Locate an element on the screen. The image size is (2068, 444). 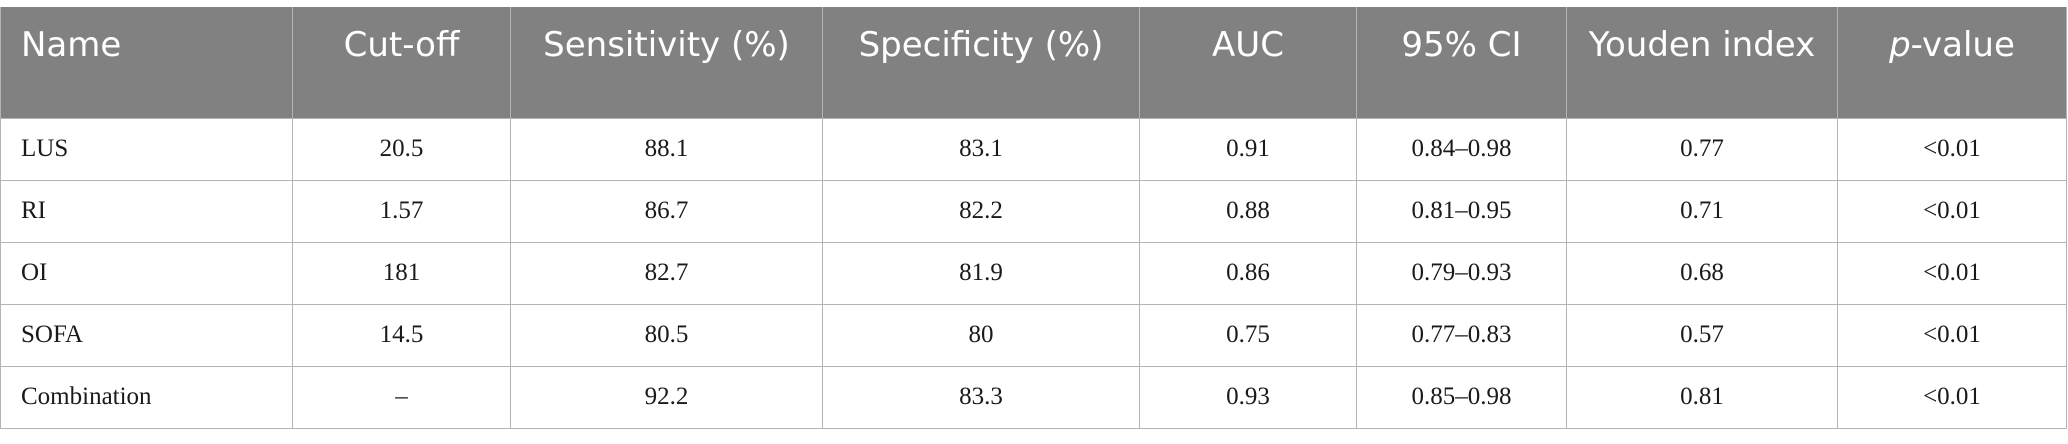
cell-auc: 0.86 is located at coordinates (1248, 273).